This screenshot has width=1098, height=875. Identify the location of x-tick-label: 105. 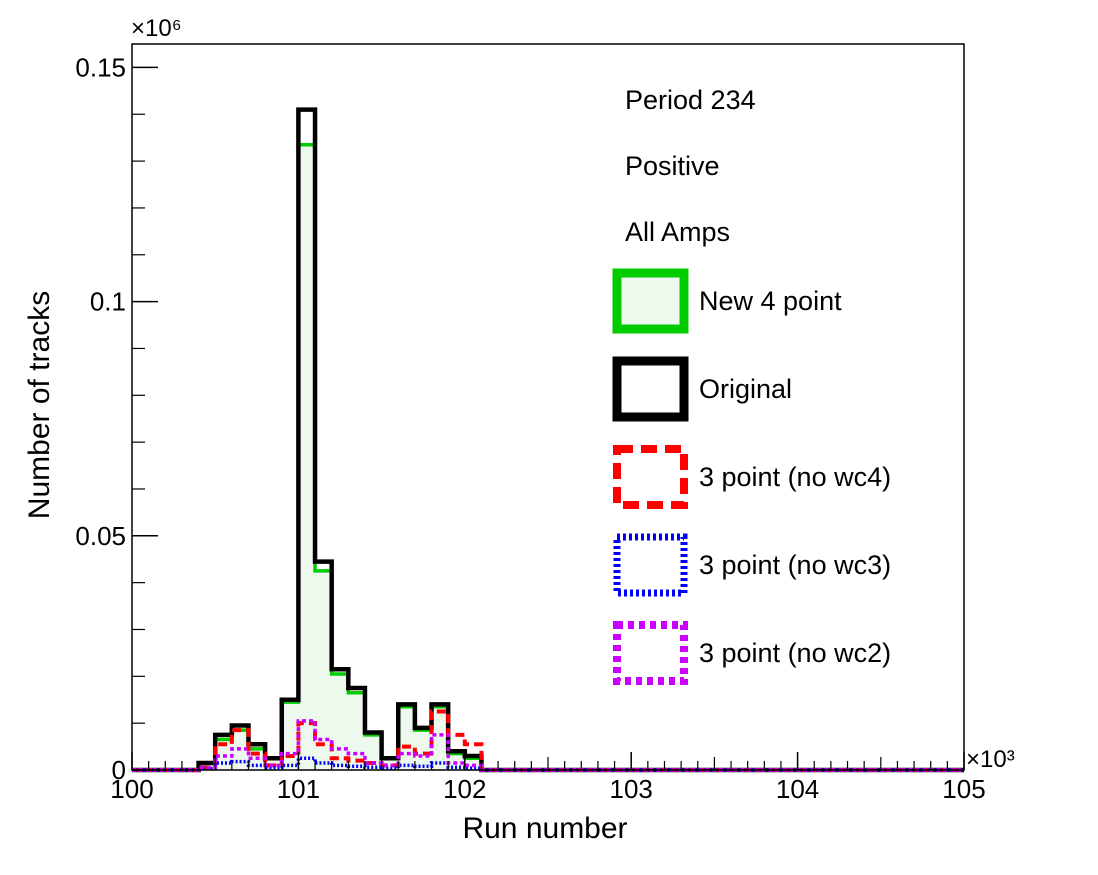
(963, 789).